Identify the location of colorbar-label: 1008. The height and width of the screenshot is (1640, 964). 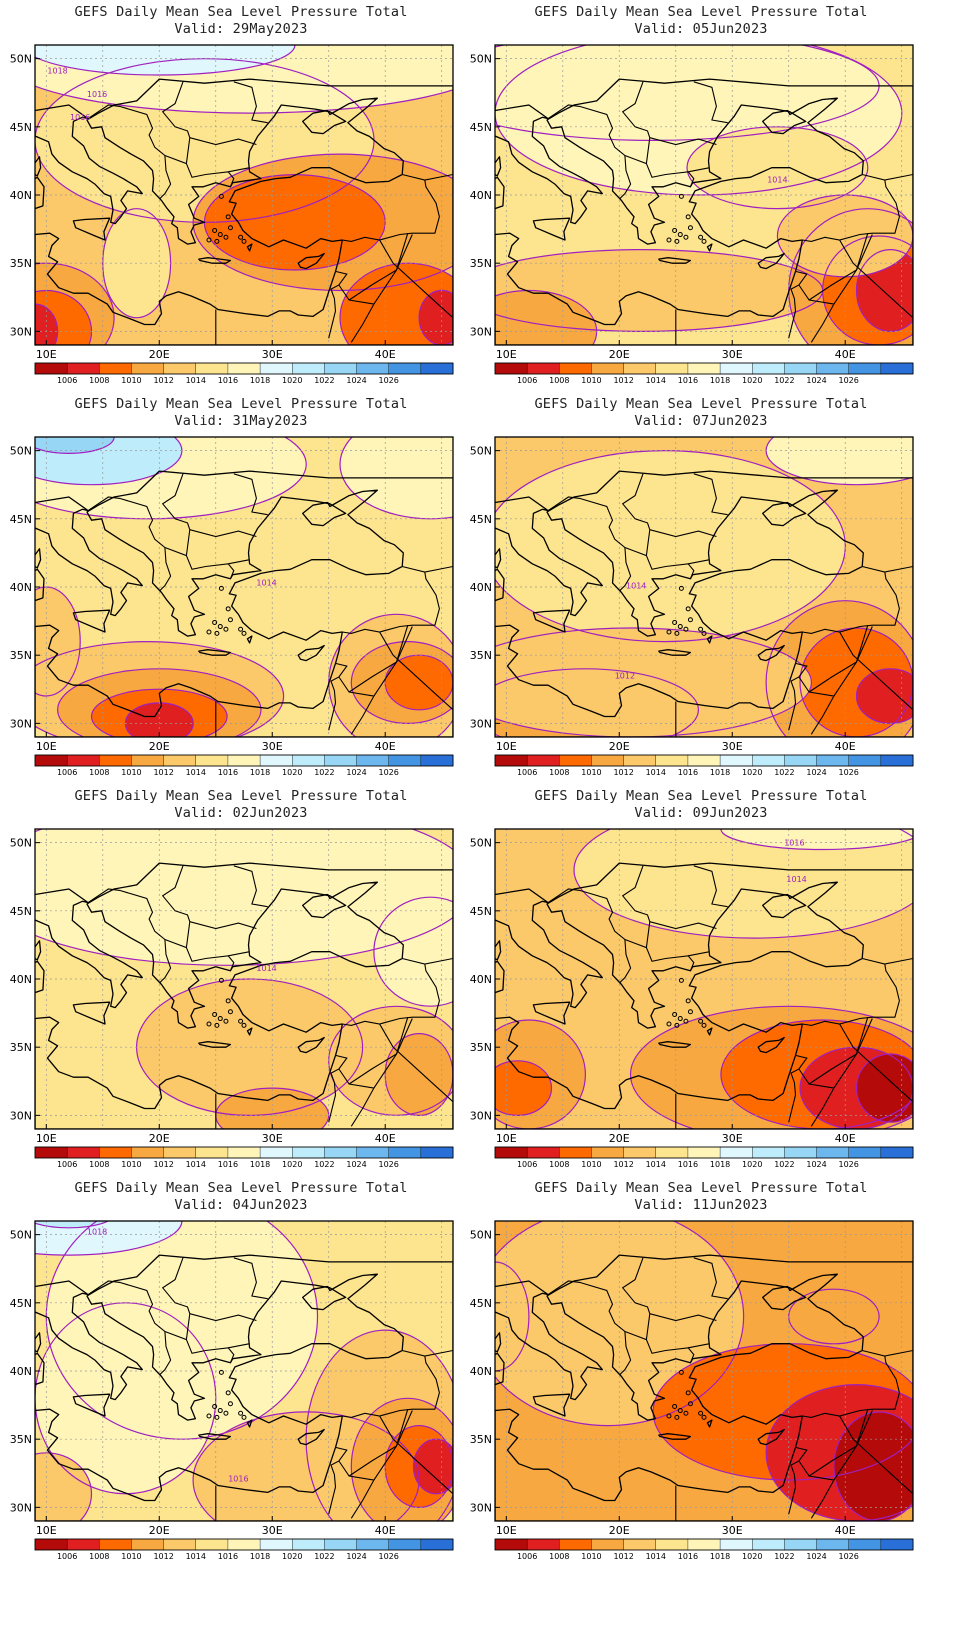
(99, 1164).